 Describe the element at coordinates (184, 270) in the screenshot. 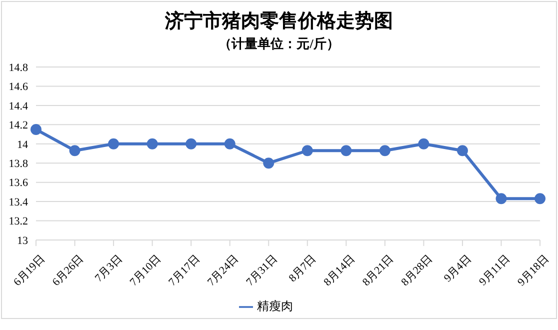

I see `x-tick-label: 7月17日` at that location.